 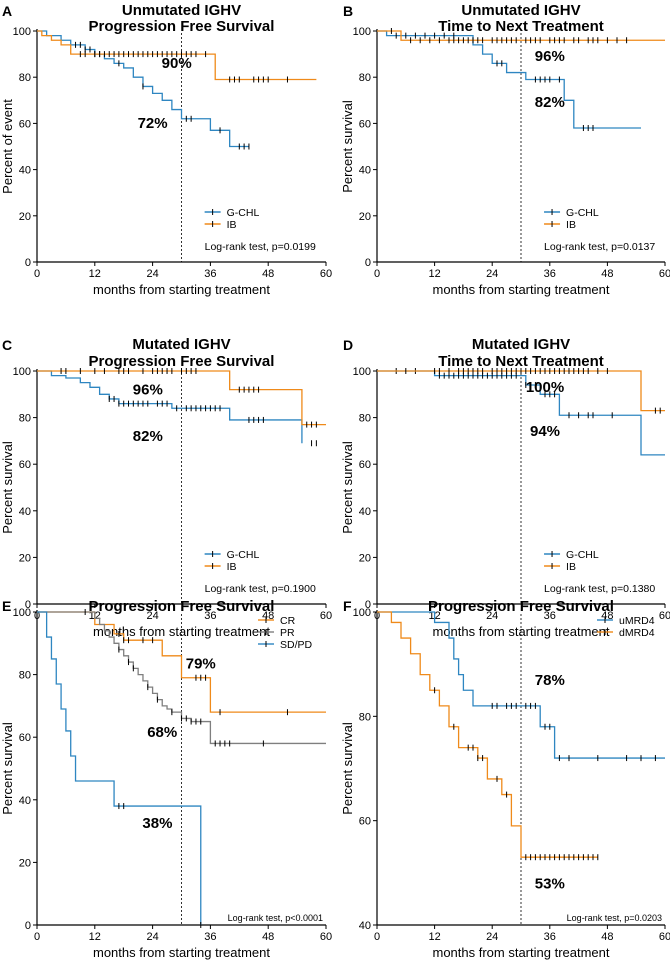 I want to click on logrank-test: Log-rank test, p<0.0001, so click(x=275, y=918).